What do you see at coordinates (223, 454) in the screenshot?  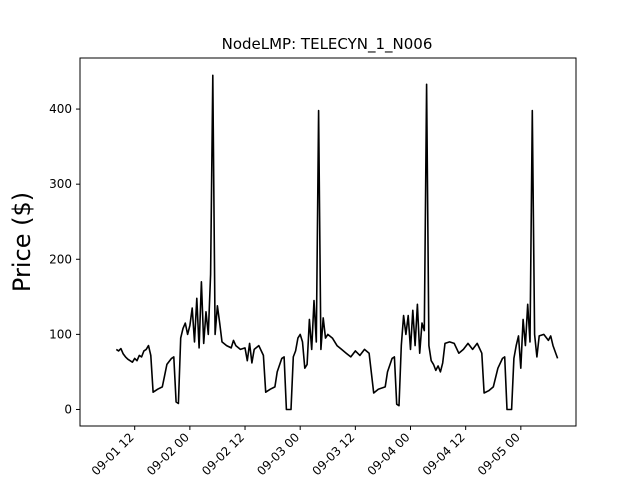 I see `x-tick-label: 09-02 12` at bounding box center [223, 454].